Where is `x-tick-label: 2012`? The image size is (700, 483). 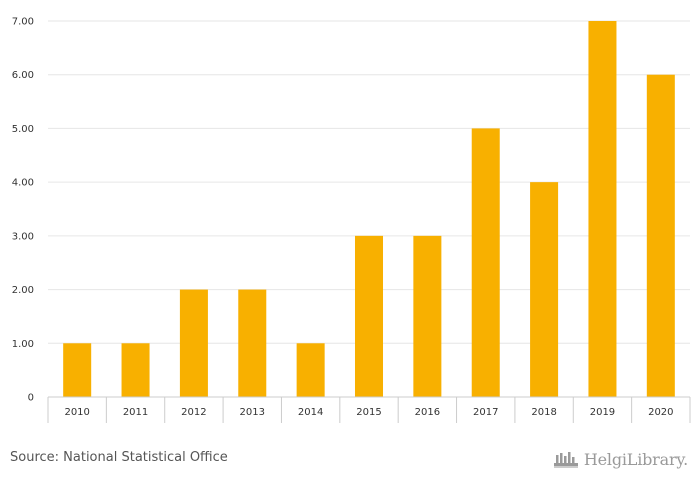
x-tick-label: 2012 is located at coordinates (193, 412).